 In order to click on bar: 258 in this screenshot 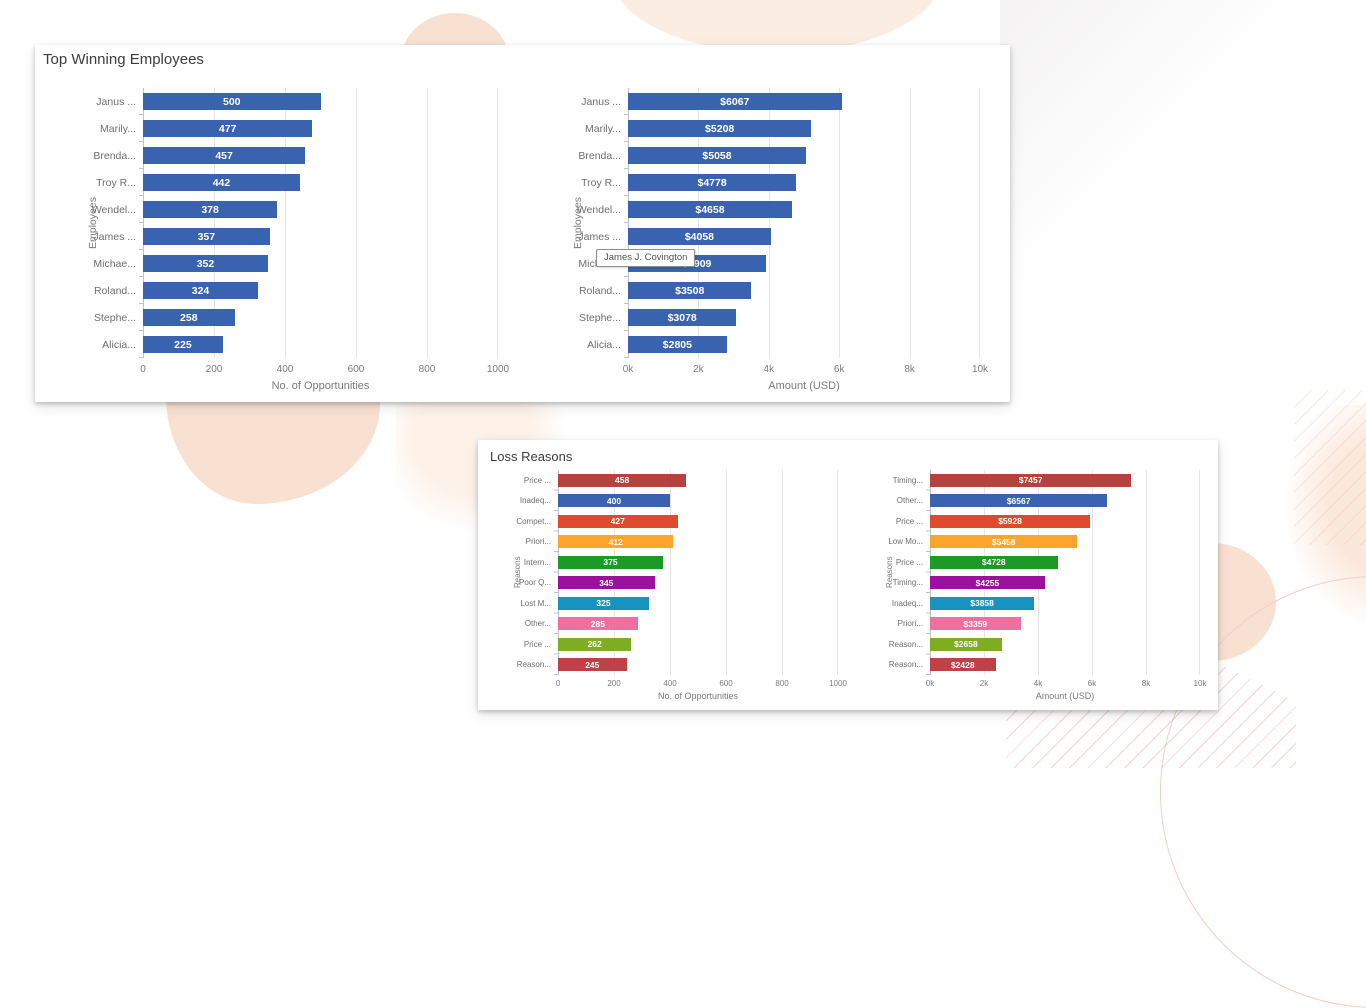, I will do `click(189, 317)`.